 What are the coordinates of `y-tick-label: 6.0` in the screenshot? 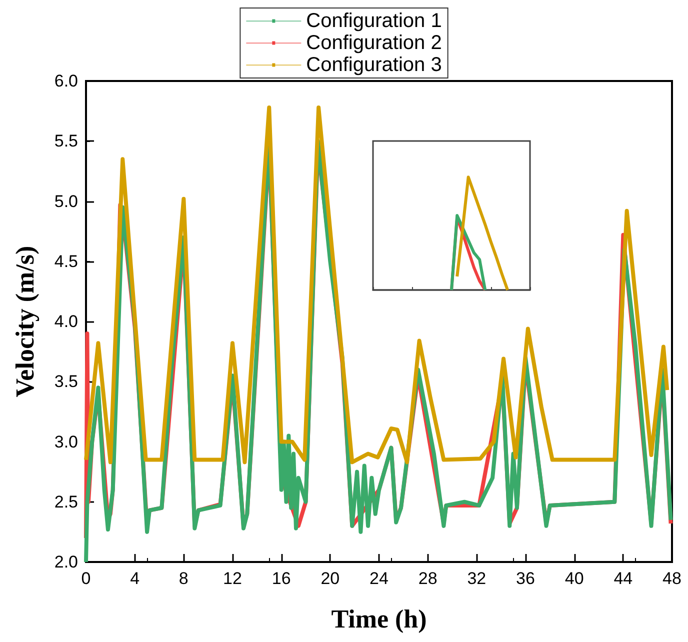 It's located at (66, 81).